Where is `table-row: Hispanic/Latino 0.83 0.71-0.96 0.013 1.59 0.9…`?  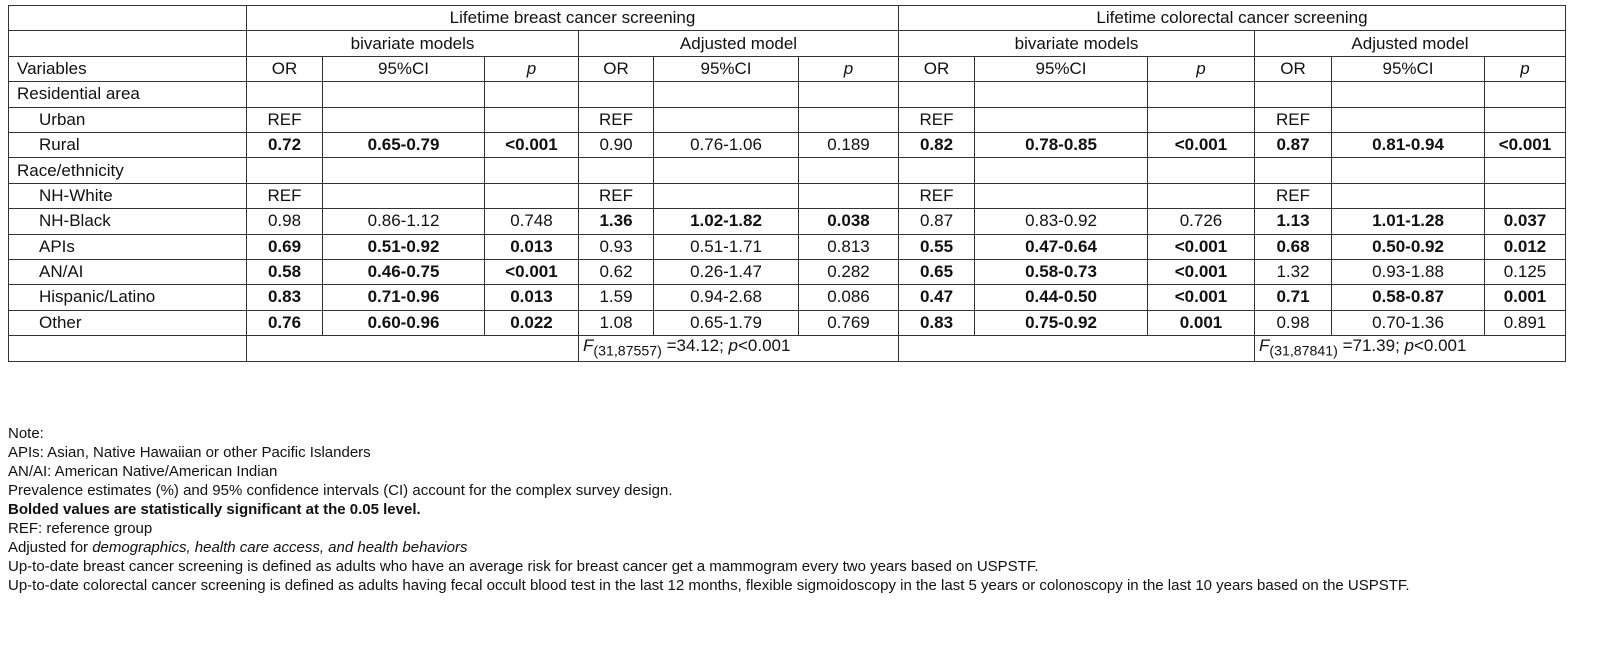 table-row: Hispanic/Latino 0.83 0.71-0.96 0.013 1.59 0.9… is located at coordinates (787, 297).